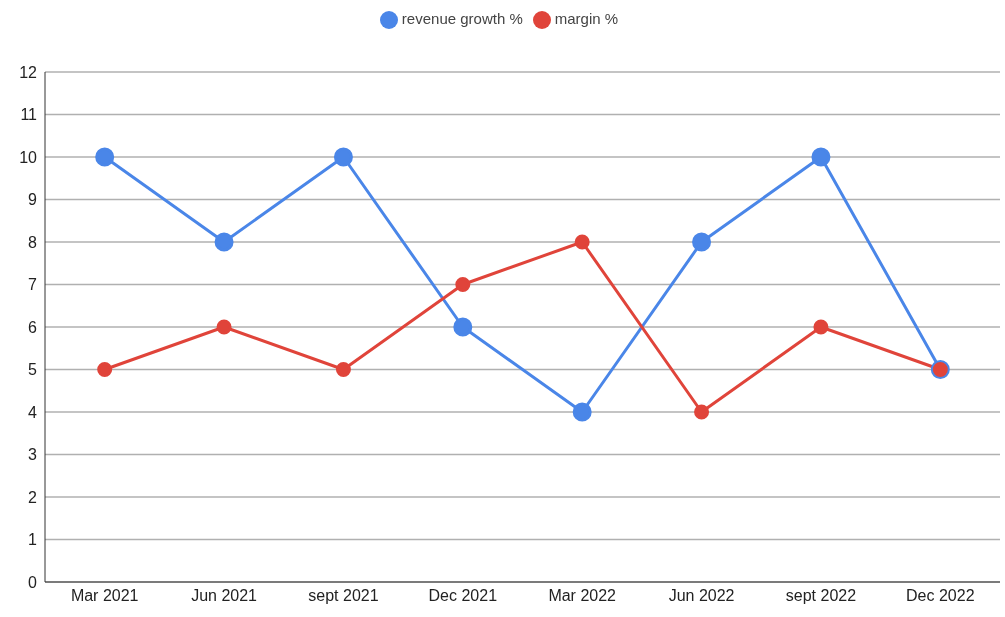  What do you see at coordinates (33, 200) in the screenshot?
I see `y-tick-label: 9` at bounding box center [33, 200].